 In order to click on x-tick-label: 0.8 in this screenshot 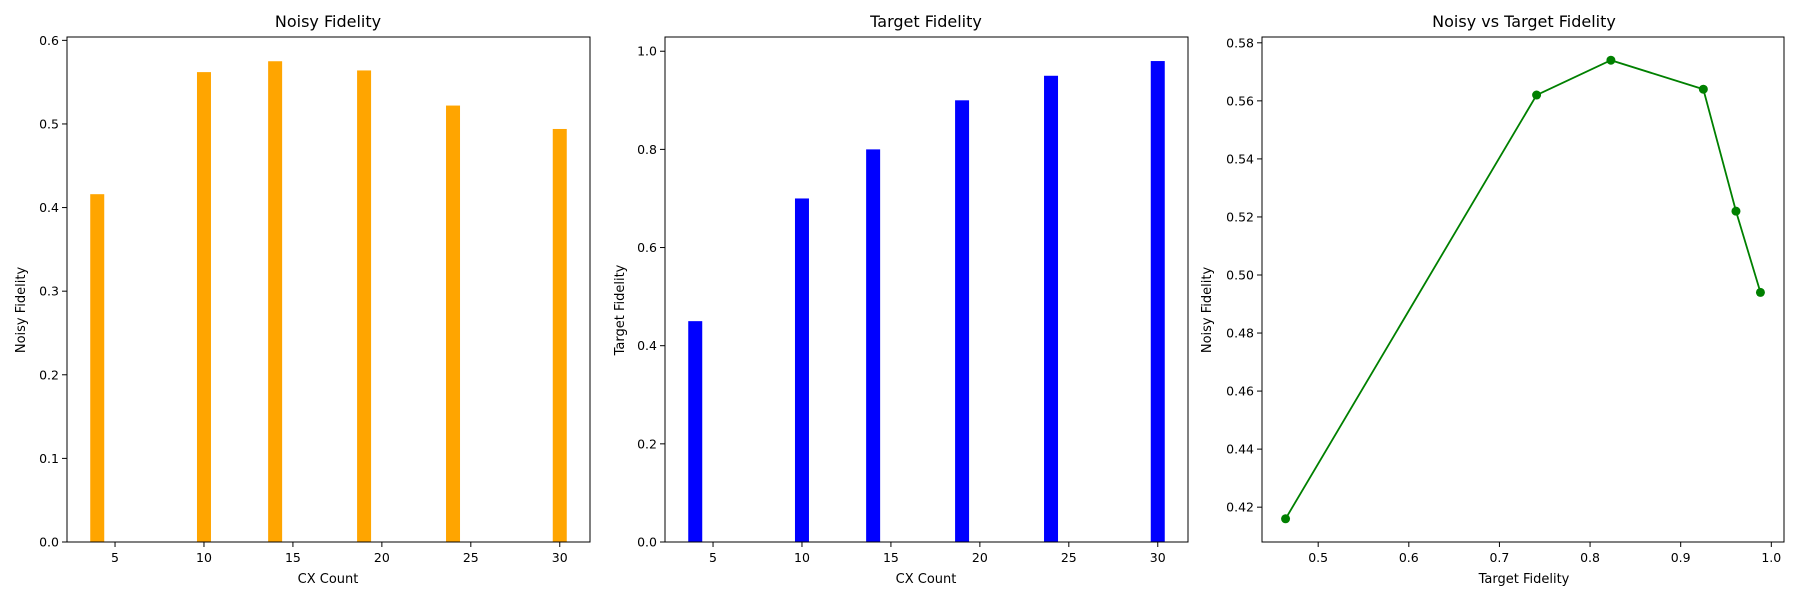, I will do `click(1590, 557)`.